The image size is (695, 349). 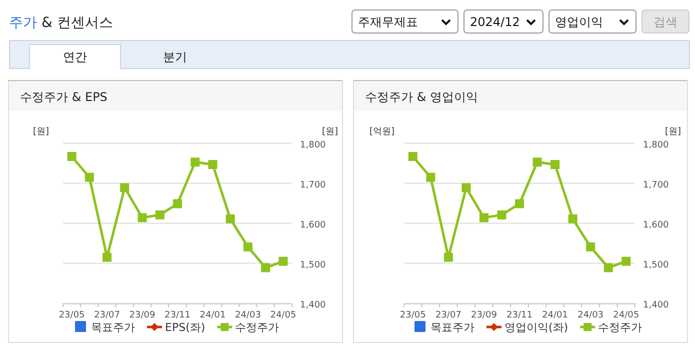 I want to click on chart-title: 수정주가 & 영업이익, so click(x=421, y=97).